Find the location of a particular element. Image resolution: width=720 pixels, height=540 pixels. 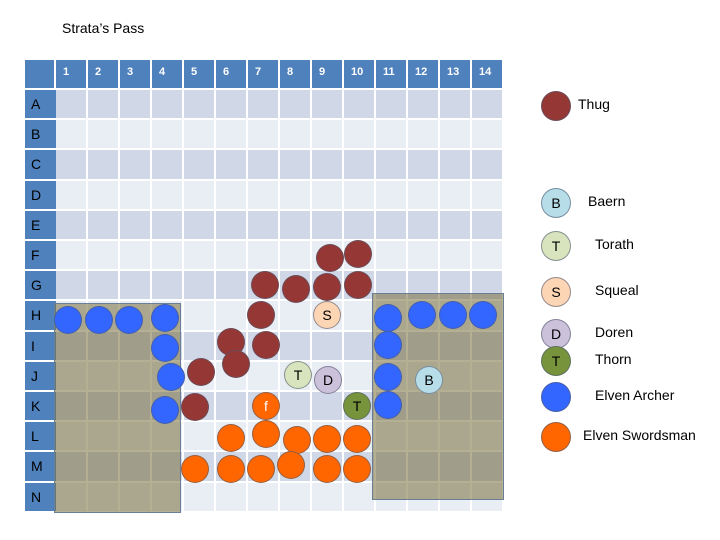

column-header: 2 is located at coordinates (104, 74).